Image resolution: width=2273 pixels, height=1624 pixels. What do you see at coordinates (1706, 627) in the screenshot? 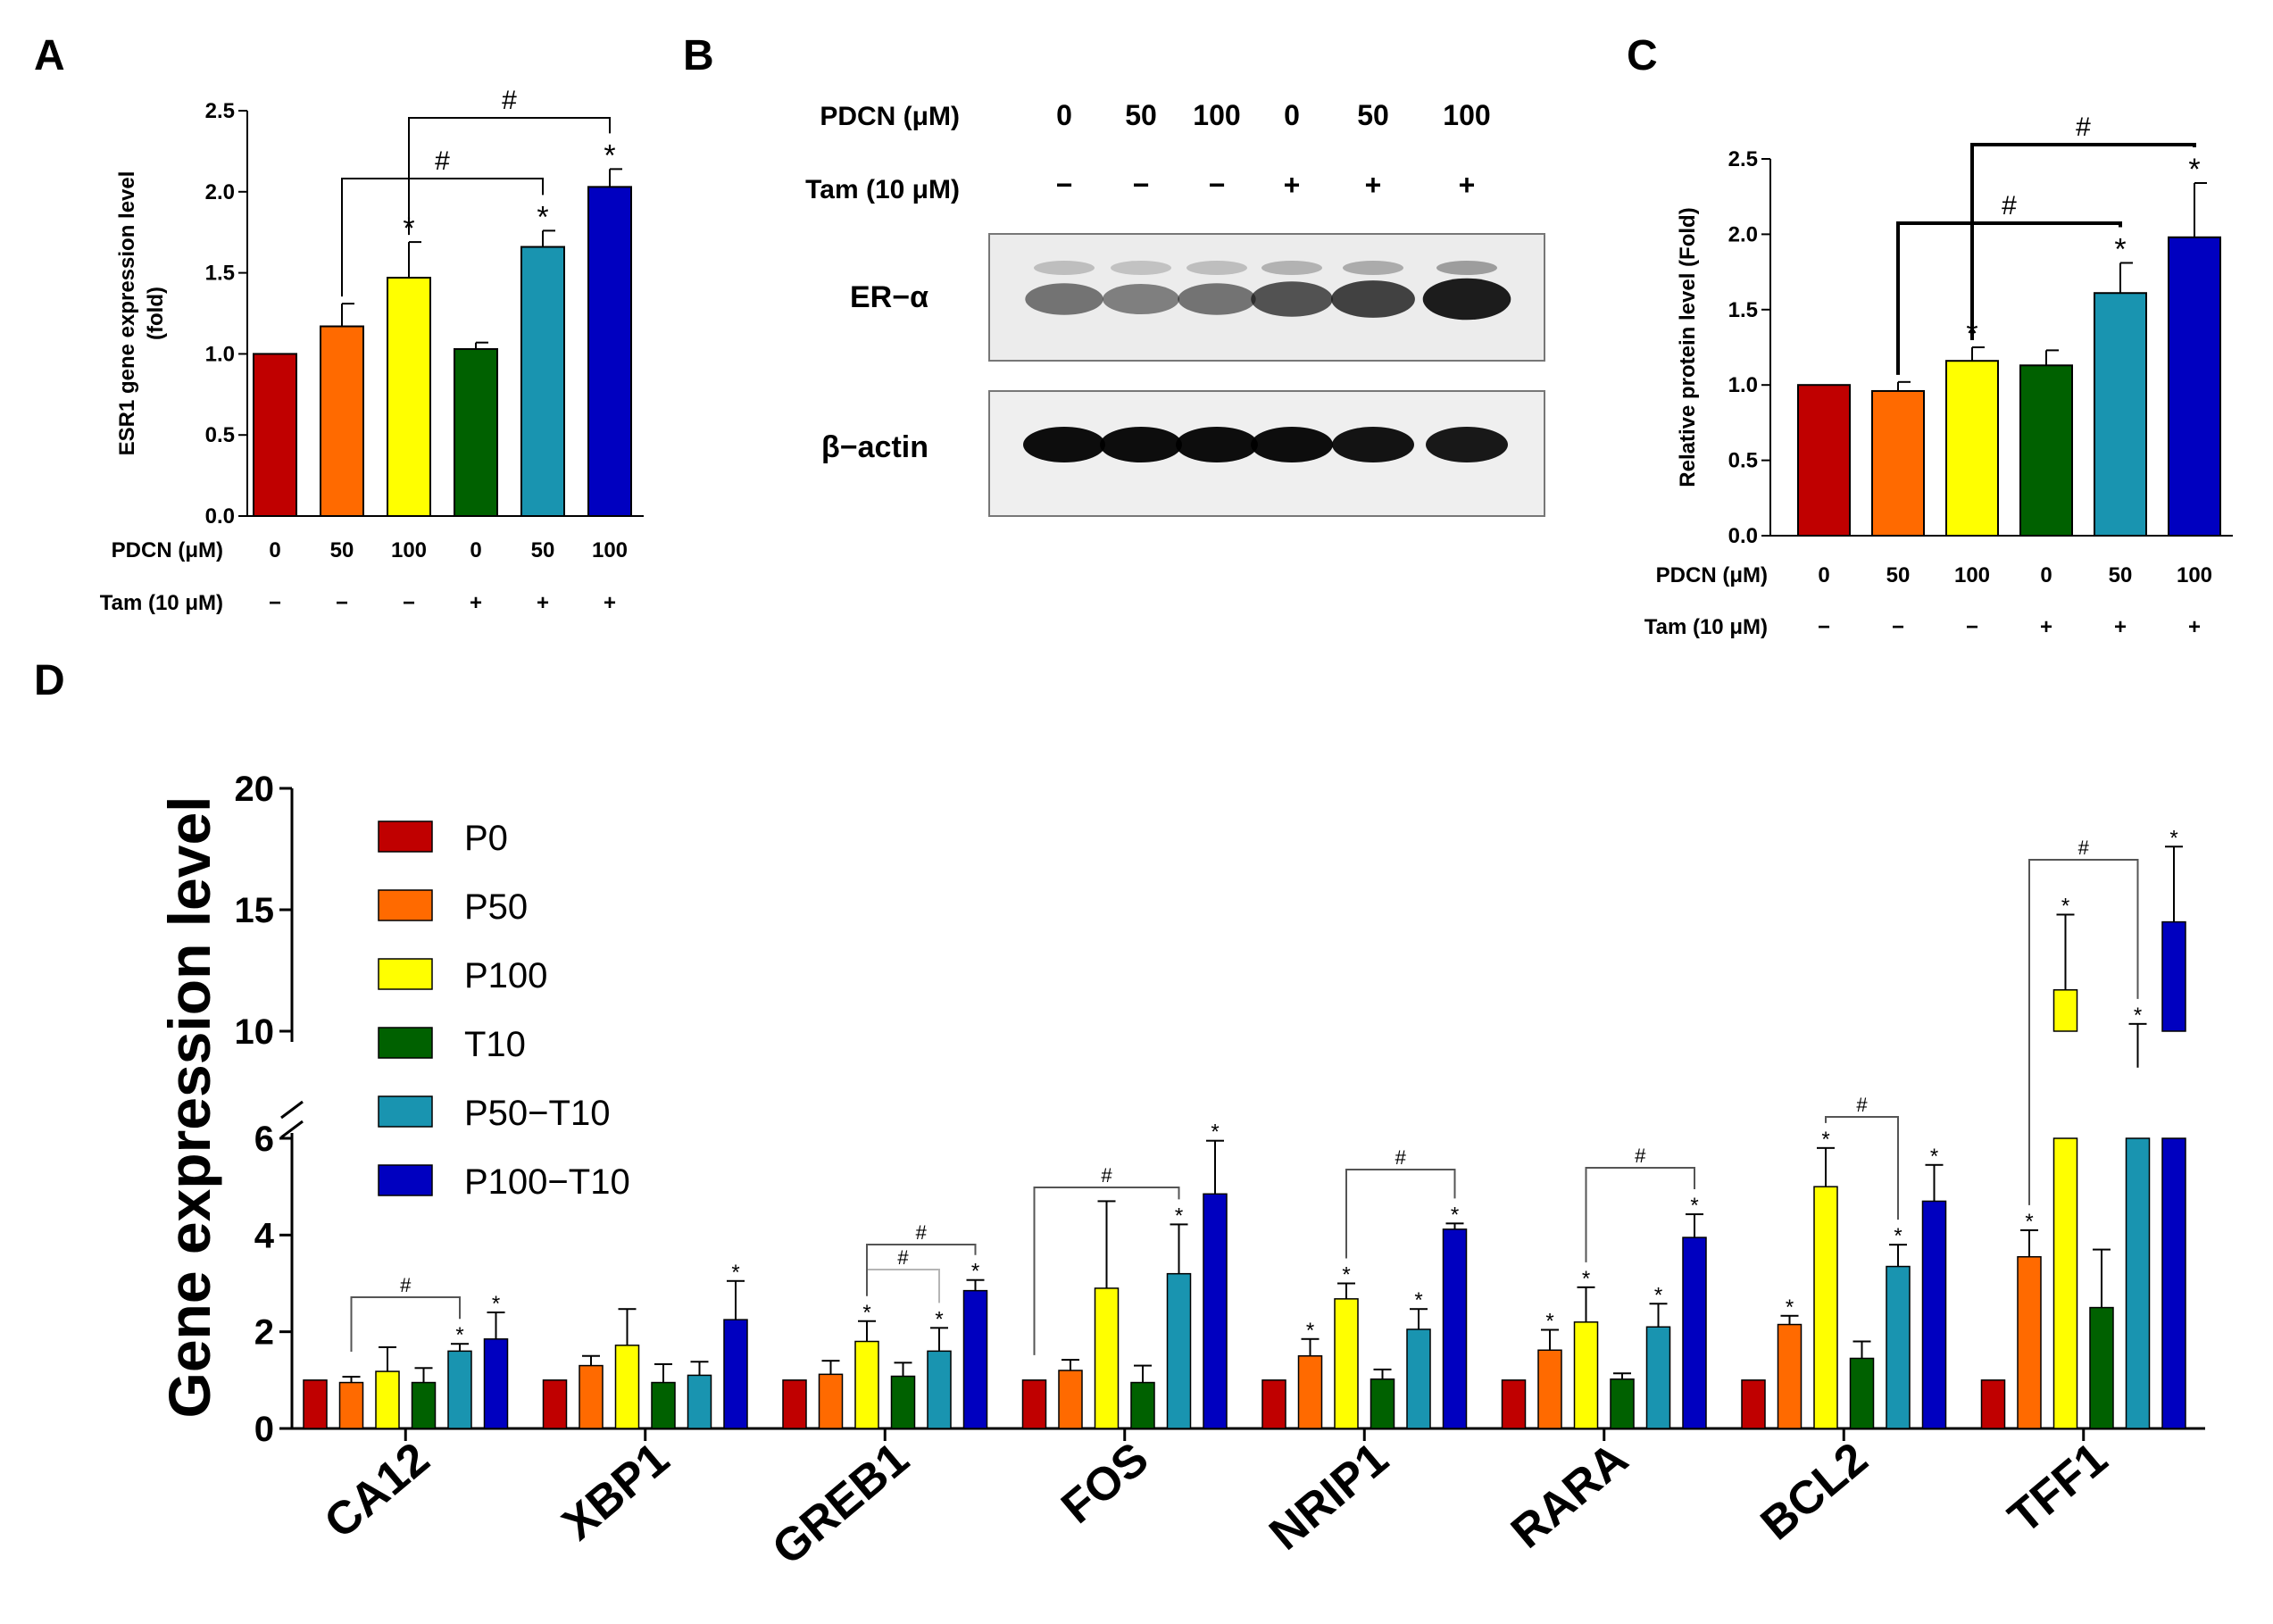
I see `tam-row-label: Tam (10 μM)` at bounding box center [1706, 627].